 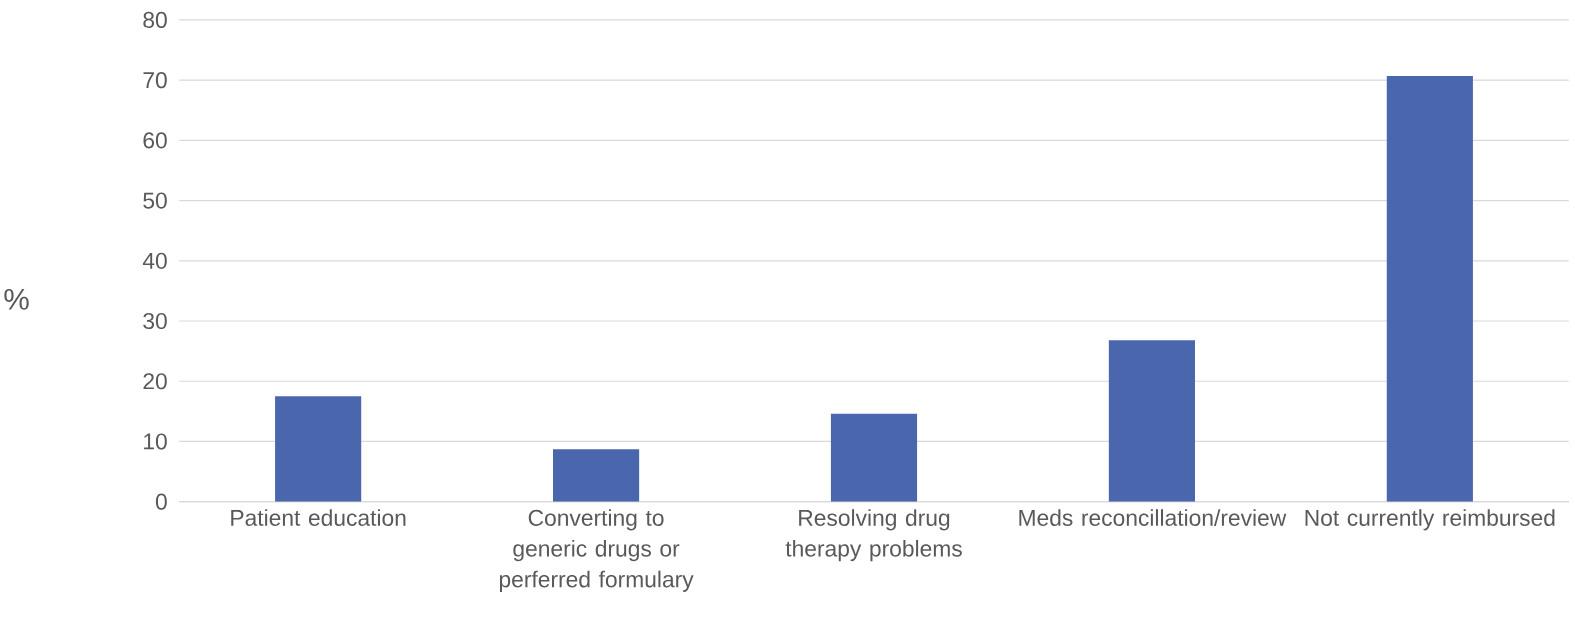 What do you see at coordinates (155, 441) in the screenshot?
I see `y-tick-label: 10` at bounding box center [155, 441].